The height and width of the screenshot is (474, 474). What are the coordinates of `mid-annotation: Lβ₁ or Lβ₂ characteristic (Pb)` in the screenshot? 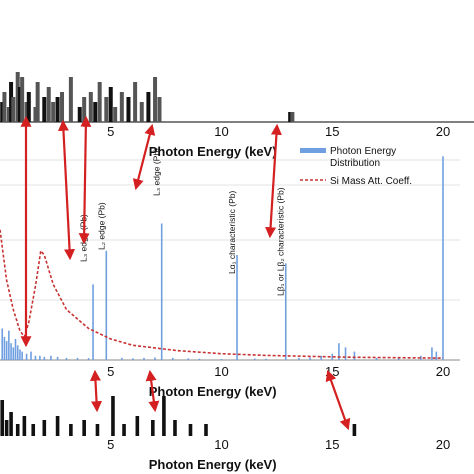 It's located at (281, 241).